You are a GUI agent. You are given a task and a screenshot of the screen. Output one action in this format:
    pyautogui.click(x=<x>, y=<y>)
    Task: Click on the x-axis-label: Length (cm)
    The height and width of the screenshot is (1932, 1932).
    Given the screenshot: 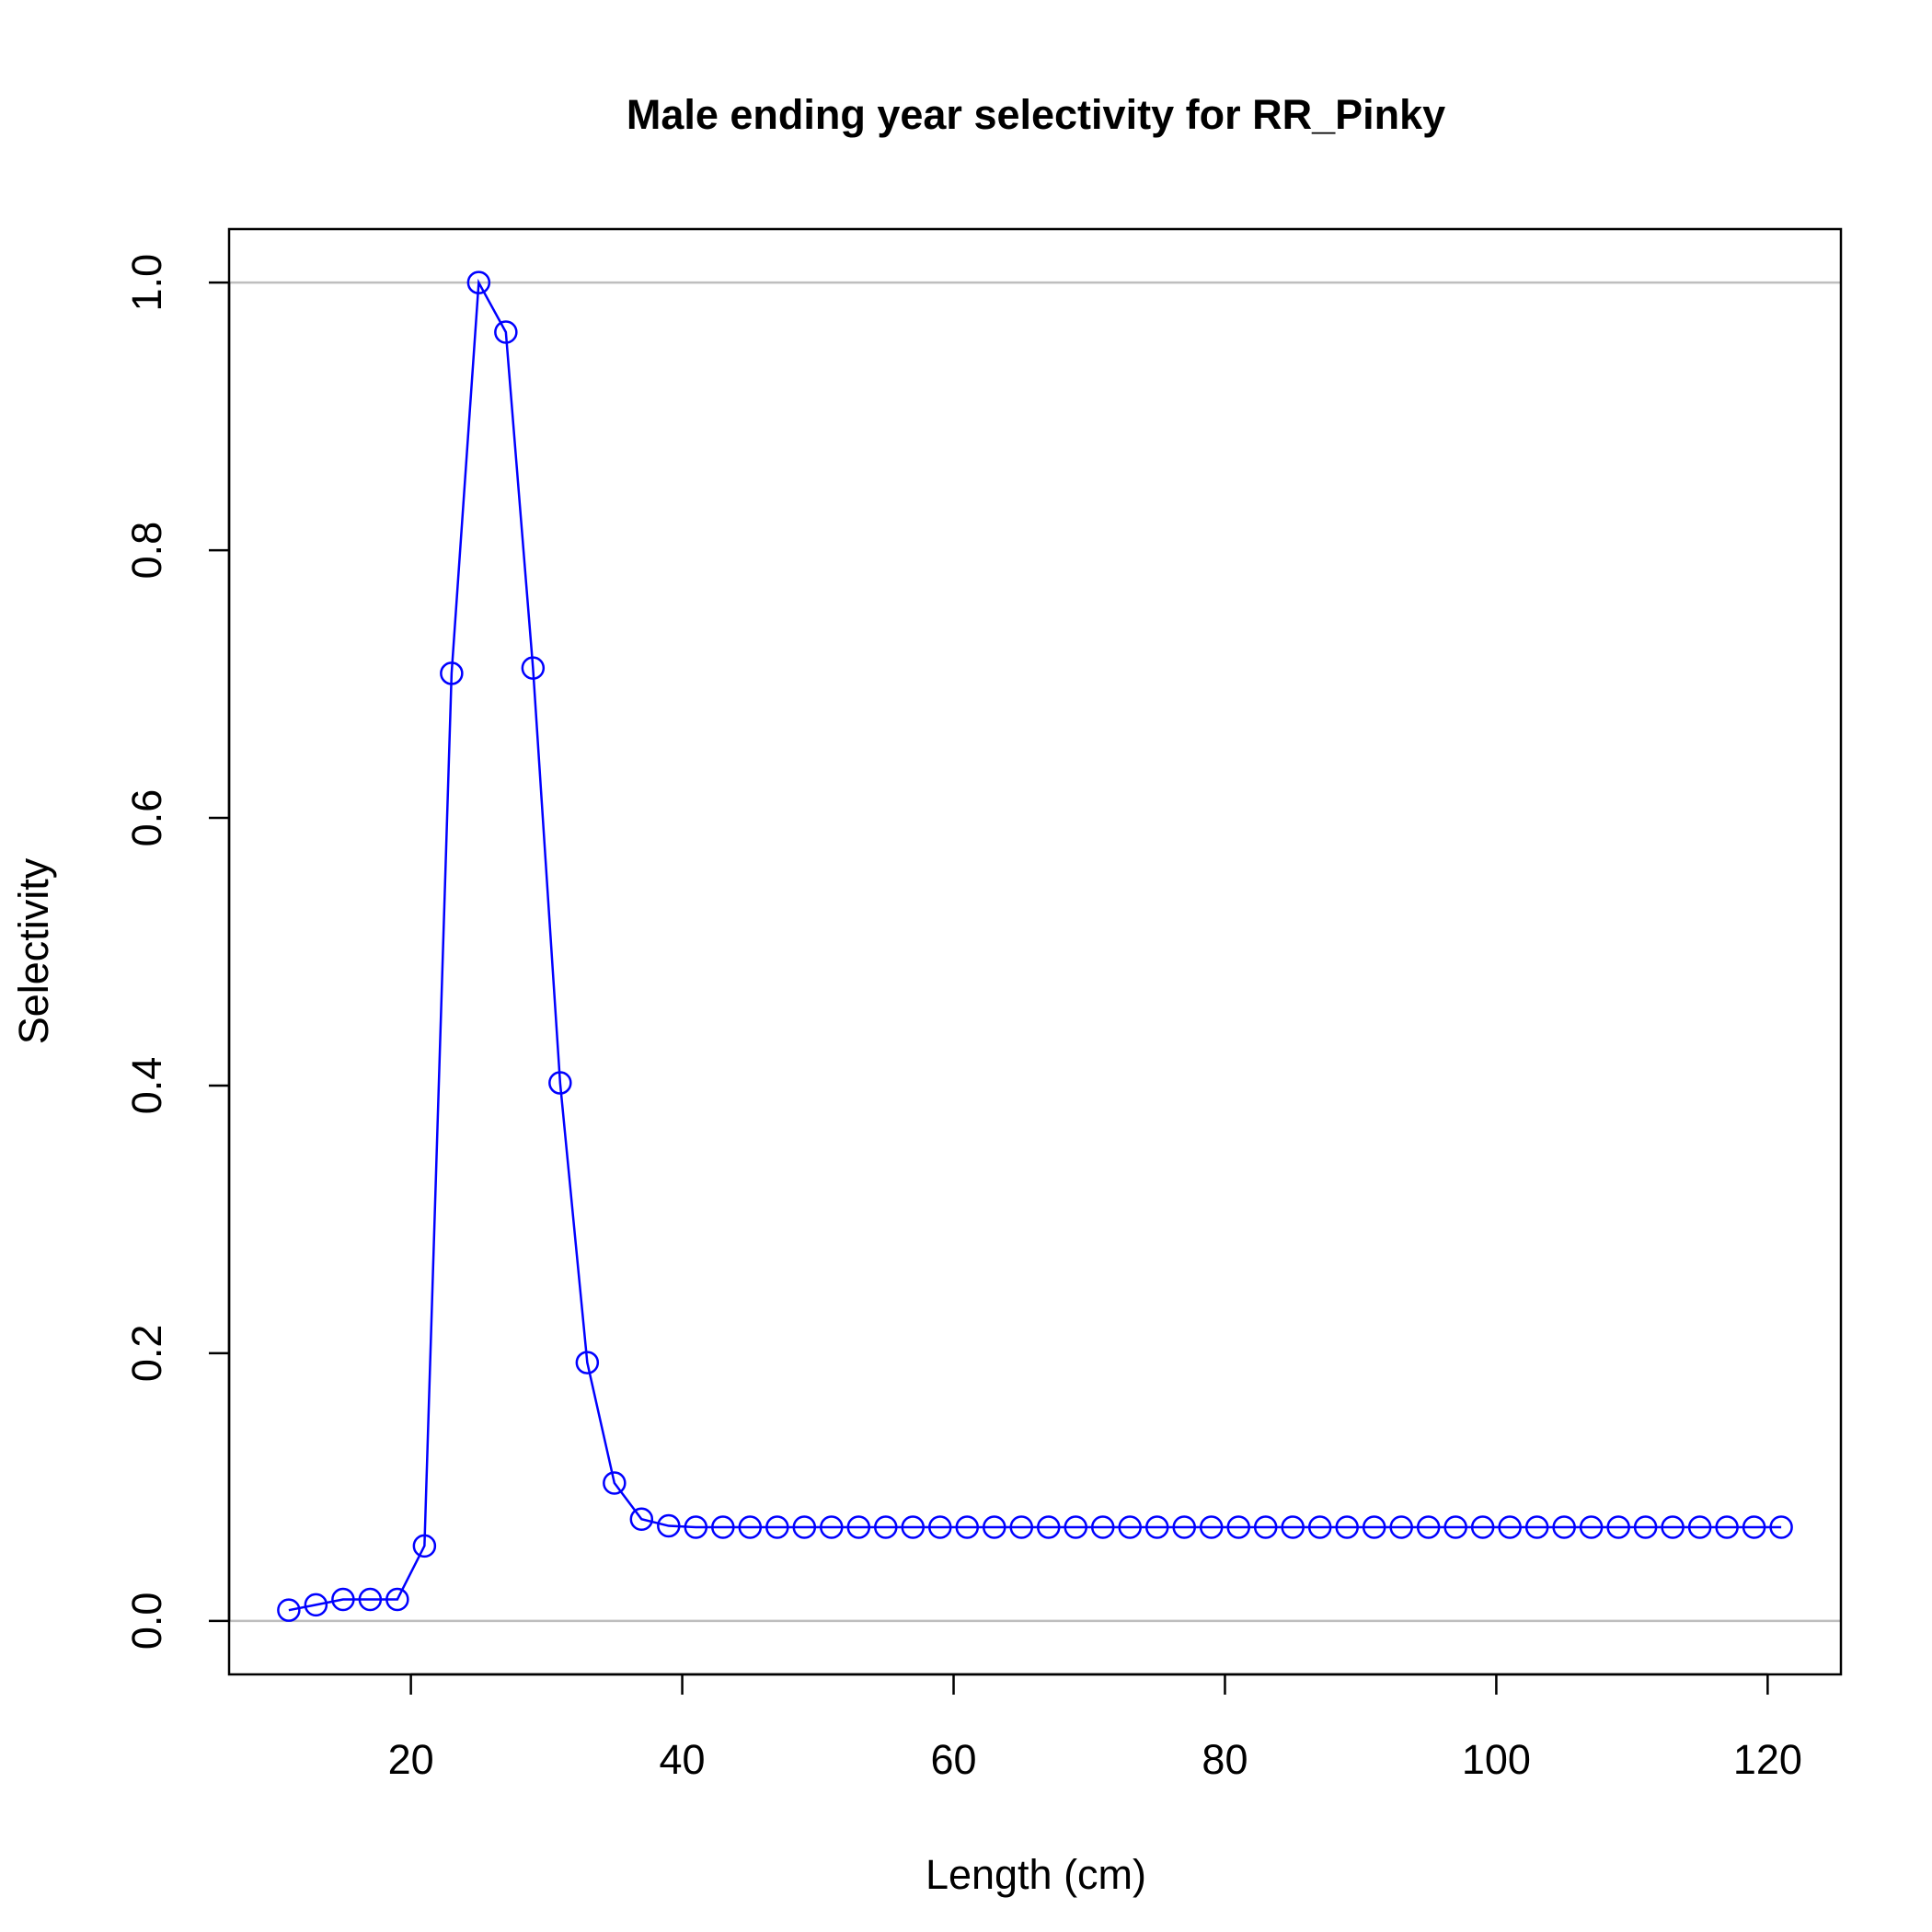 What is the action you would take?
    pyautogui.click(x=1036, y=1874)
    